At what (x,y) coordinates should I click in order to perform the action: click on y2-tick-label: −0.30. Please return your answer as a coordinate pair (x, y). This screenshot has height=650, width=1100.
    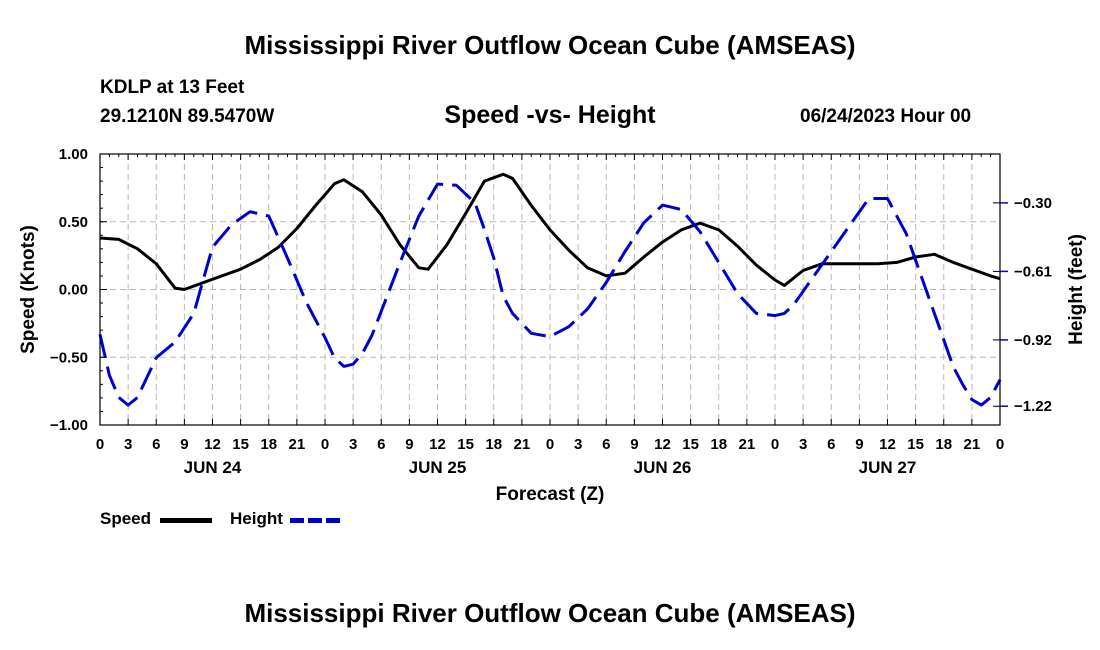
    Looking at the image, I should click on (1033, 203).